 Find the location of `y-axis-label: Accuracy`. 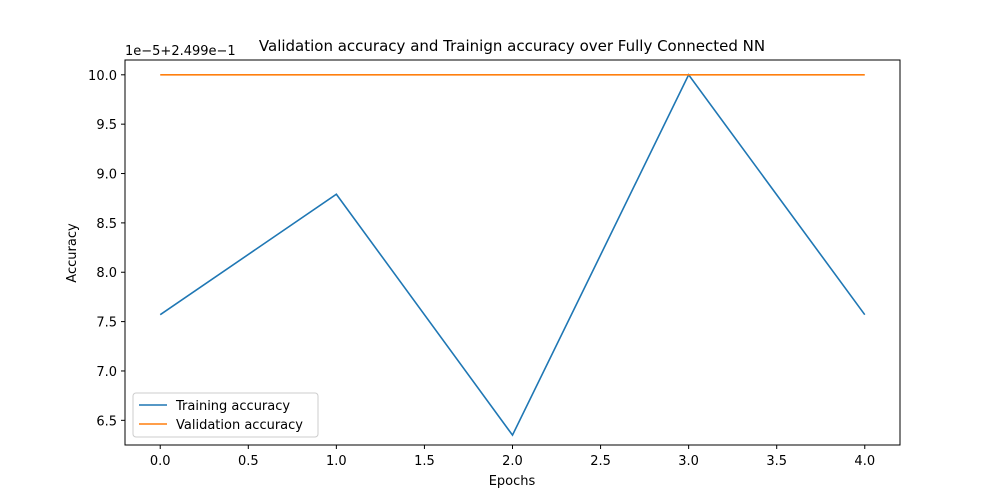

y-axis-label: Accuracy is located at coordinates (72, 253).